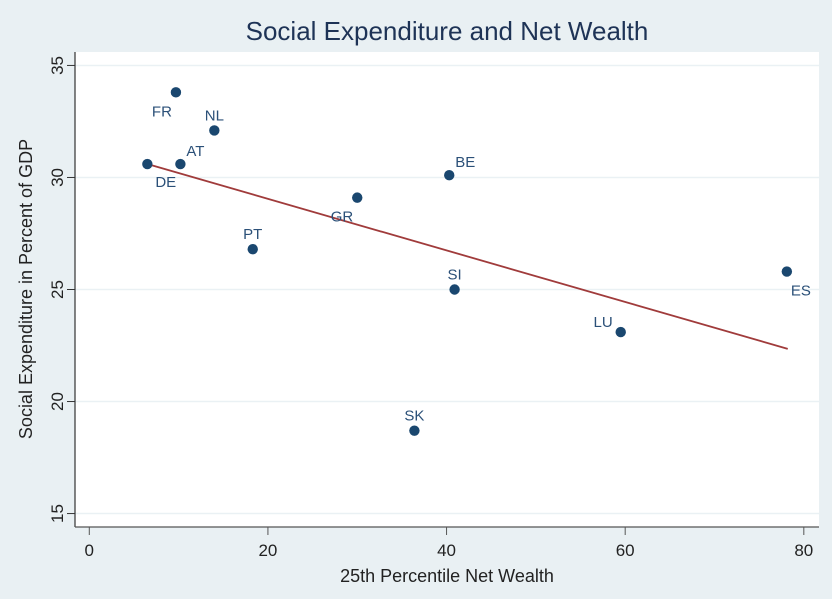 The image size is (832, 599). What do you see at coordinates (252, 234) in the screenshot?
I see `point-label-pt: PT` at bounding box center [252, 234].